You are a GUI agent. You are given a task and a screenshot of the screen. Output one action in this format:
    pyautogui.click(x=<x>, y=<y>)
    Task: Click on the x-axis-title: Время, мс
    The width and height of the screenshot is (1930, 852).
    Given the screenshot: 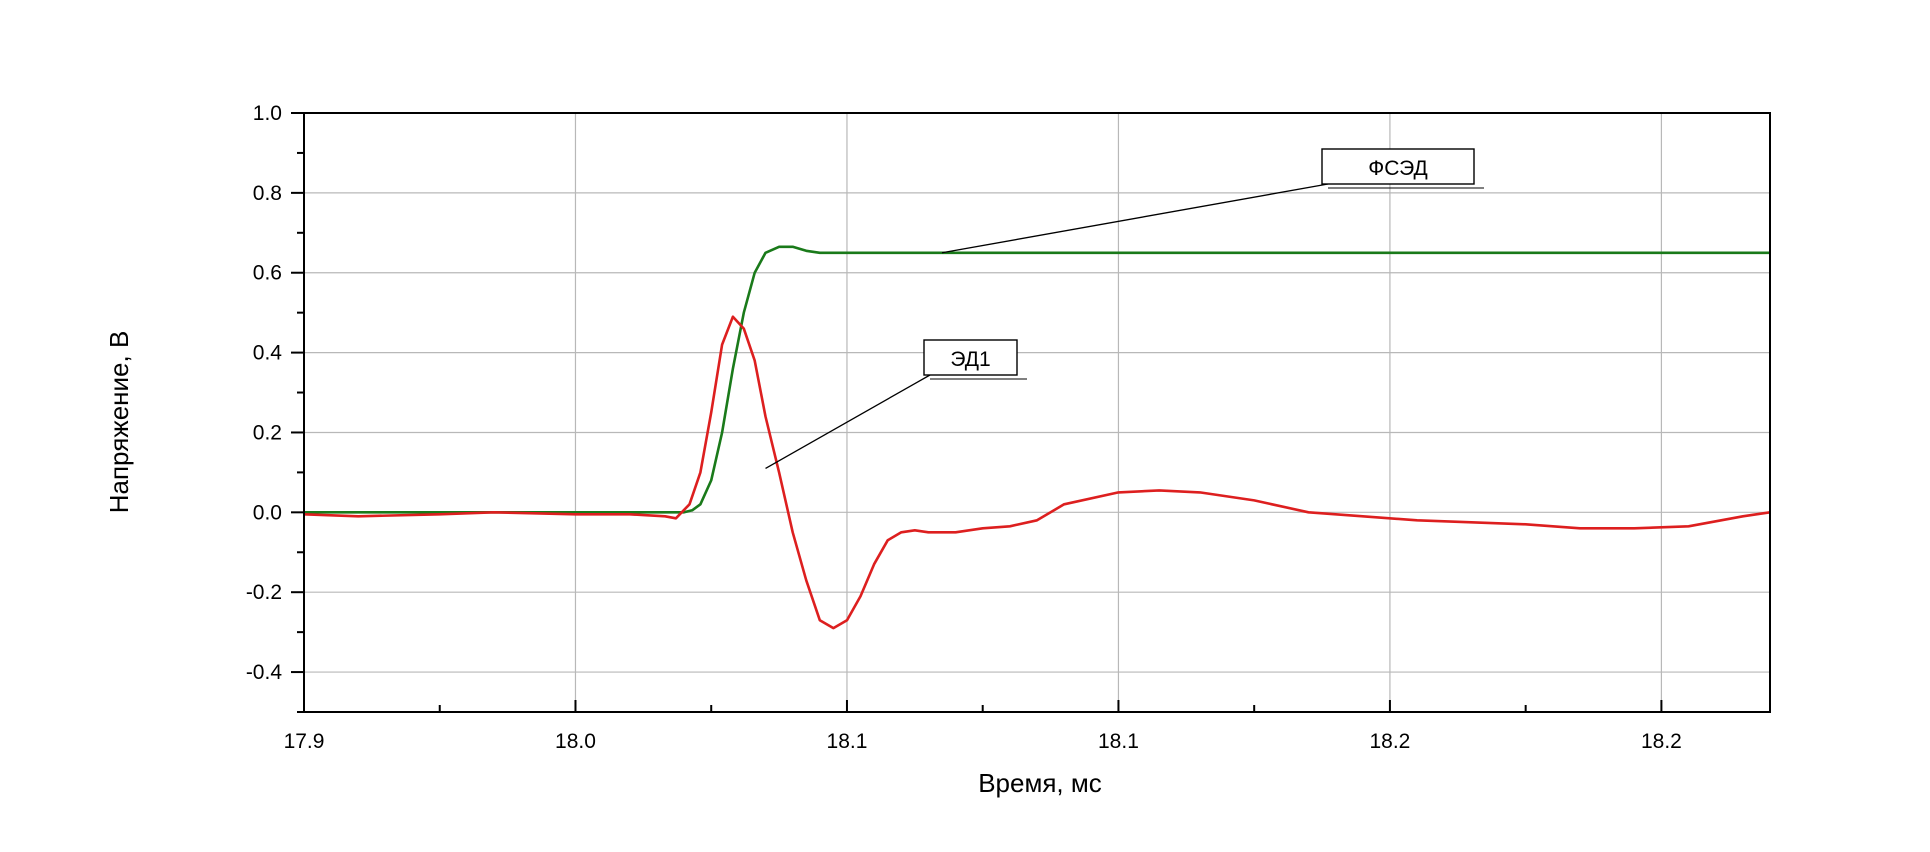 What is the action you would take?
    pyautogui.click(x=1040, y=783)
    